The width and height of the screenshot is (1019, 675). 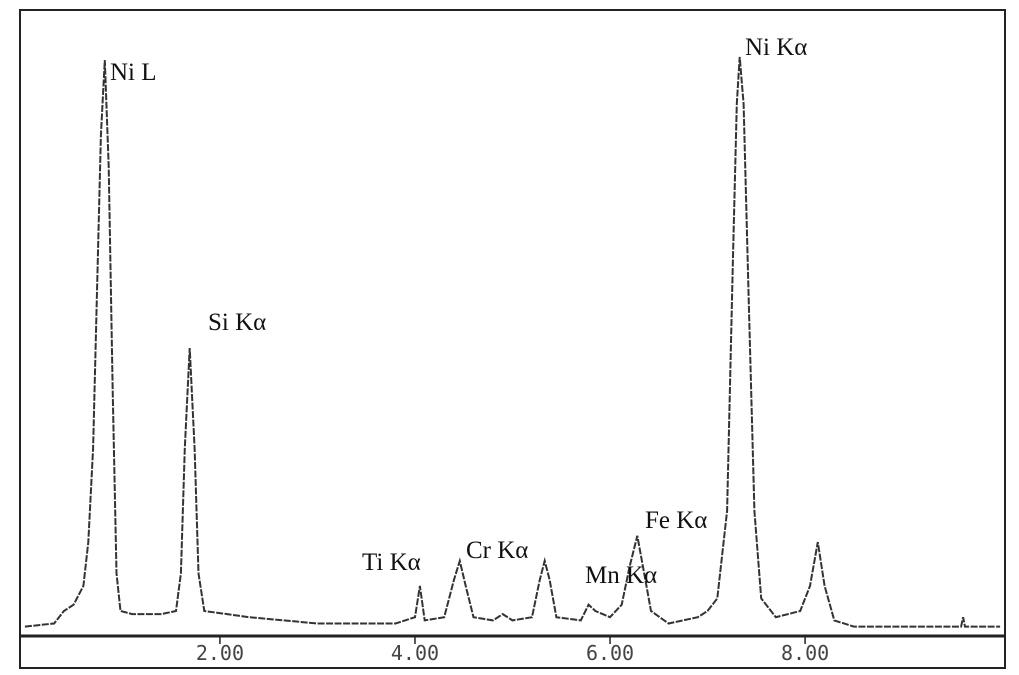 What do you see at coordinates (621, 575) in the screenshot?
I see `peak-label: Mn Kα` at bounding box center [621, 575].